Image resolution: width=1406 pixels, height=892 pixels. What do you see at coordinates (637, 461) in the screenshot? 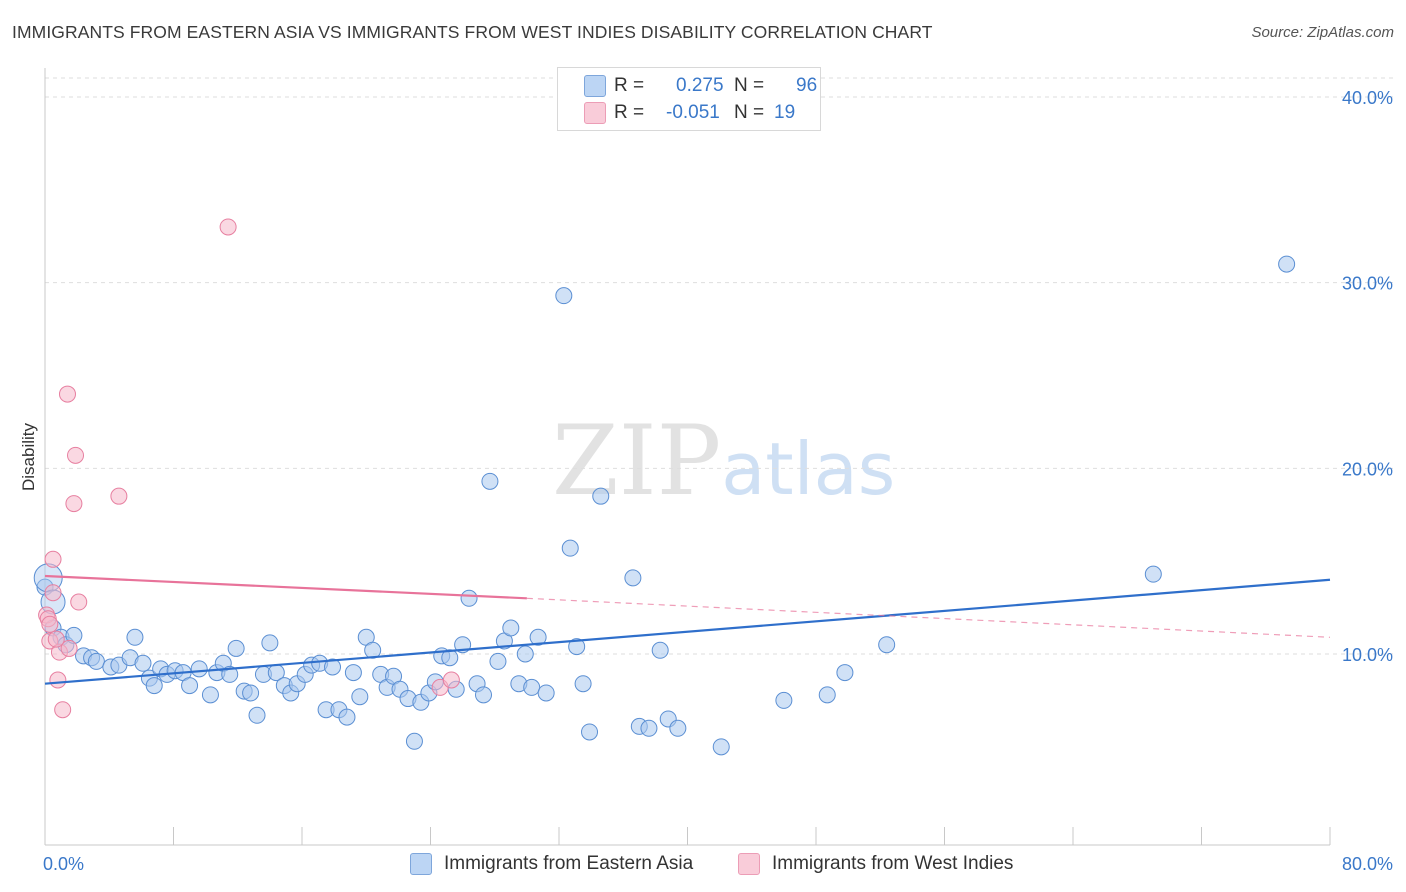
I see `watermark-zip: ZIP` at bounding box center [637, 461].